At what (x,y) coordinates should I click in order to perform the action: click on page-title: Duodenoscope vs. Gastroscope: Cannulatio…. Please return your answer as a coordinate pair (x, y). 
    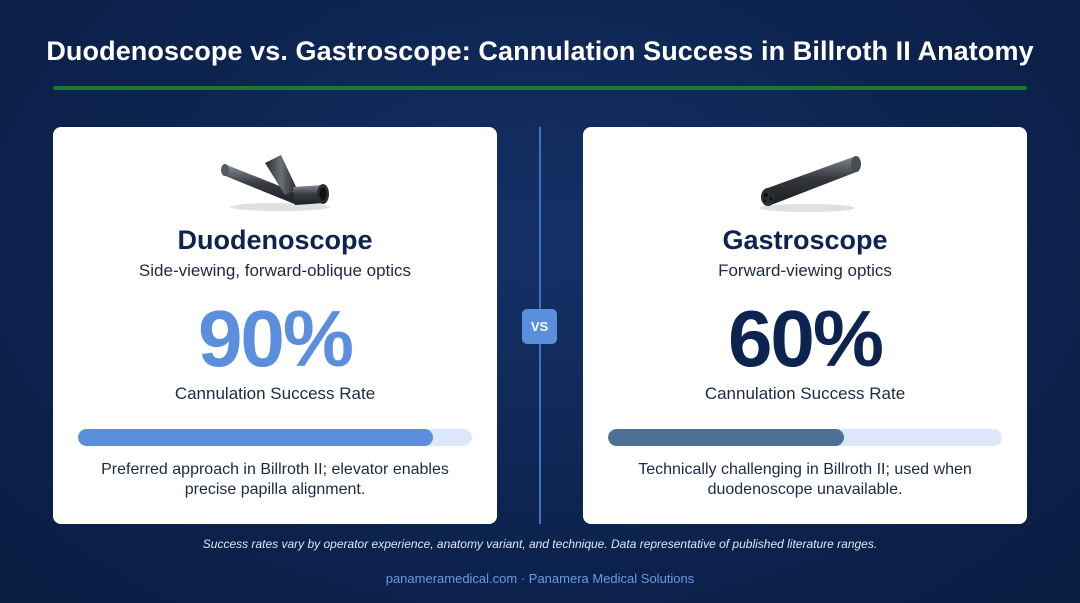
    Looking at the image, I should click on (540, 51).